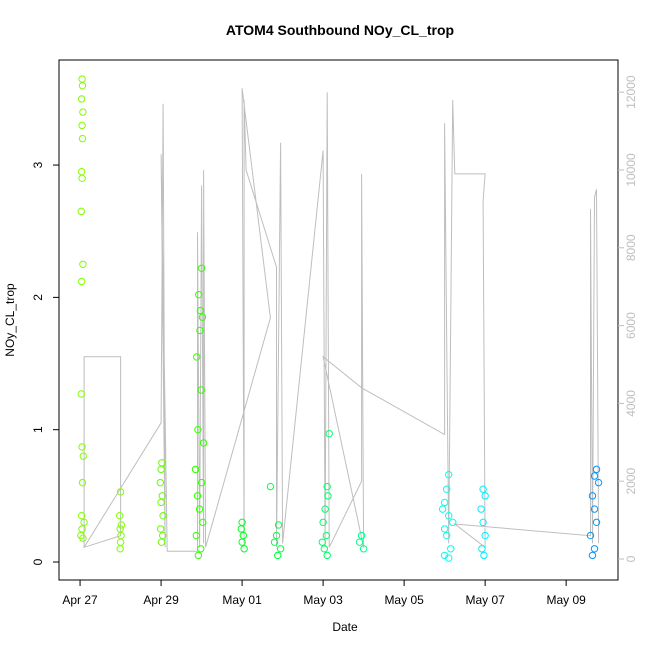 Image resolution: width=650 pixels, height=650 pixels. What do you see at coordinates (38, 561) in the screenshot?
I see `y-tick-label: 0` at bounding box center [38, 561].